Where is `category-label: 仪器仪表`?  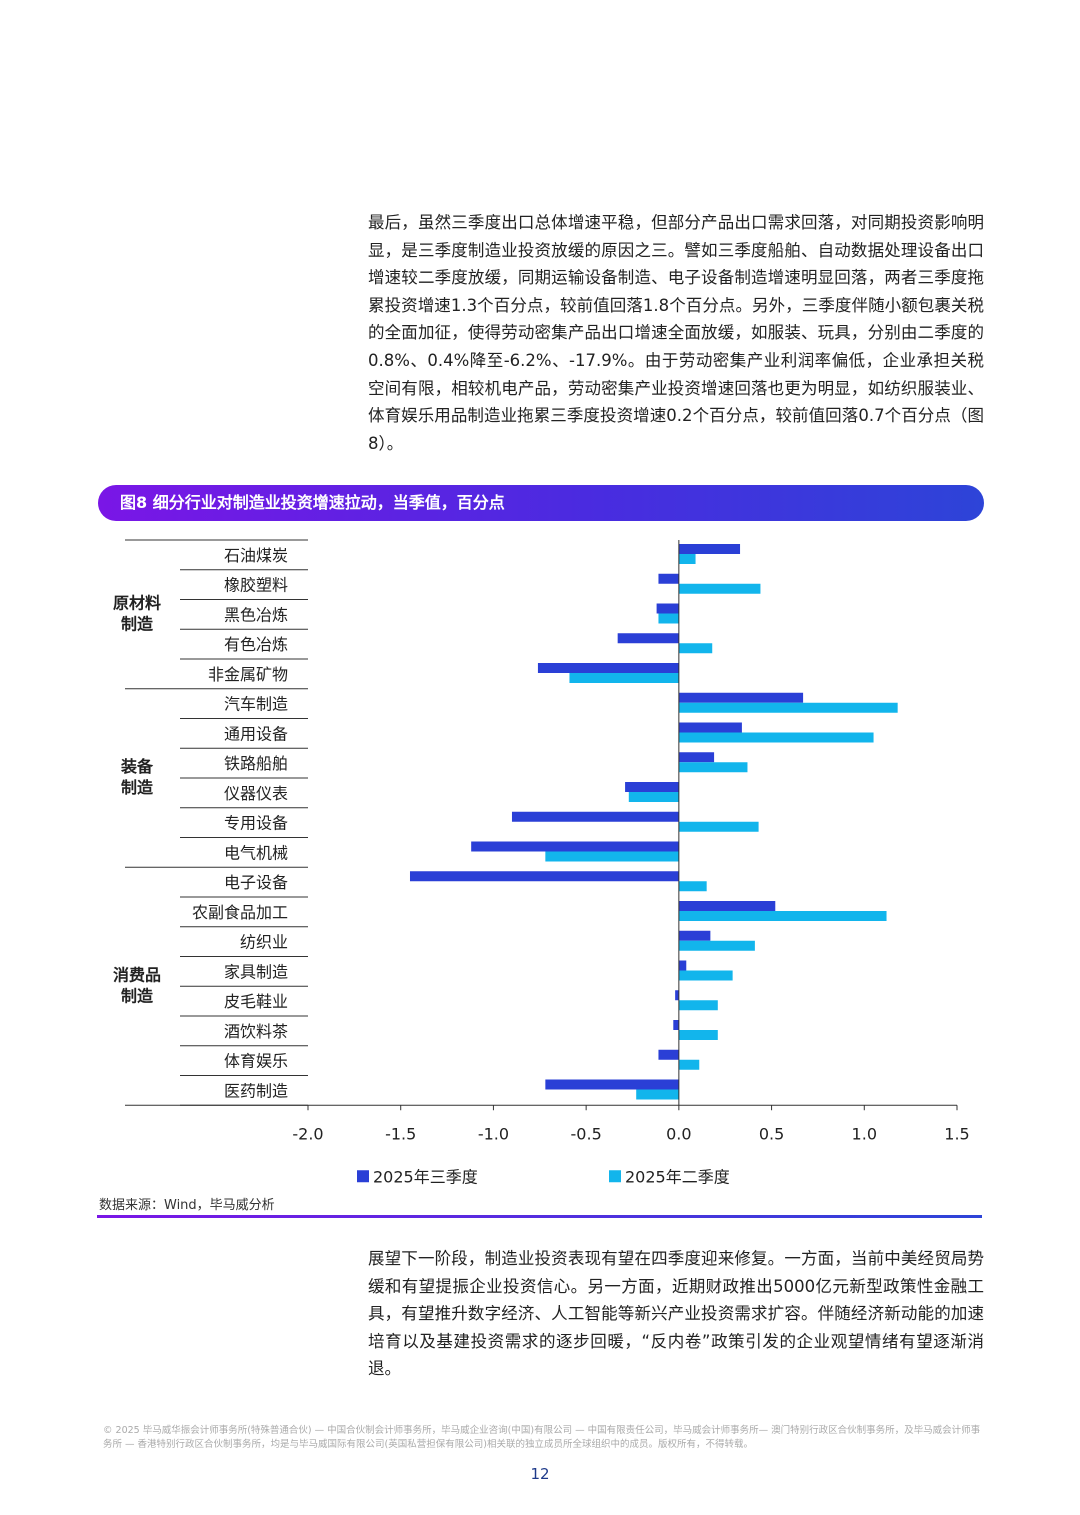
category-label: 仪器仪表 is located at coordinates (256, 793).